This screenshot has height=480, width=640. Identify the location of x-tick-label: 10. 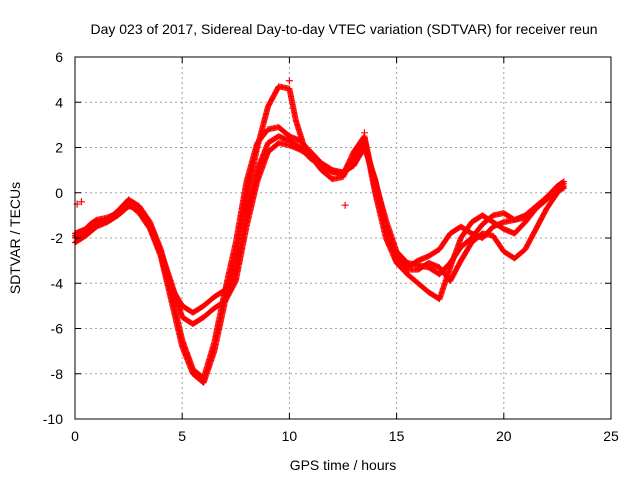
(290, 436).